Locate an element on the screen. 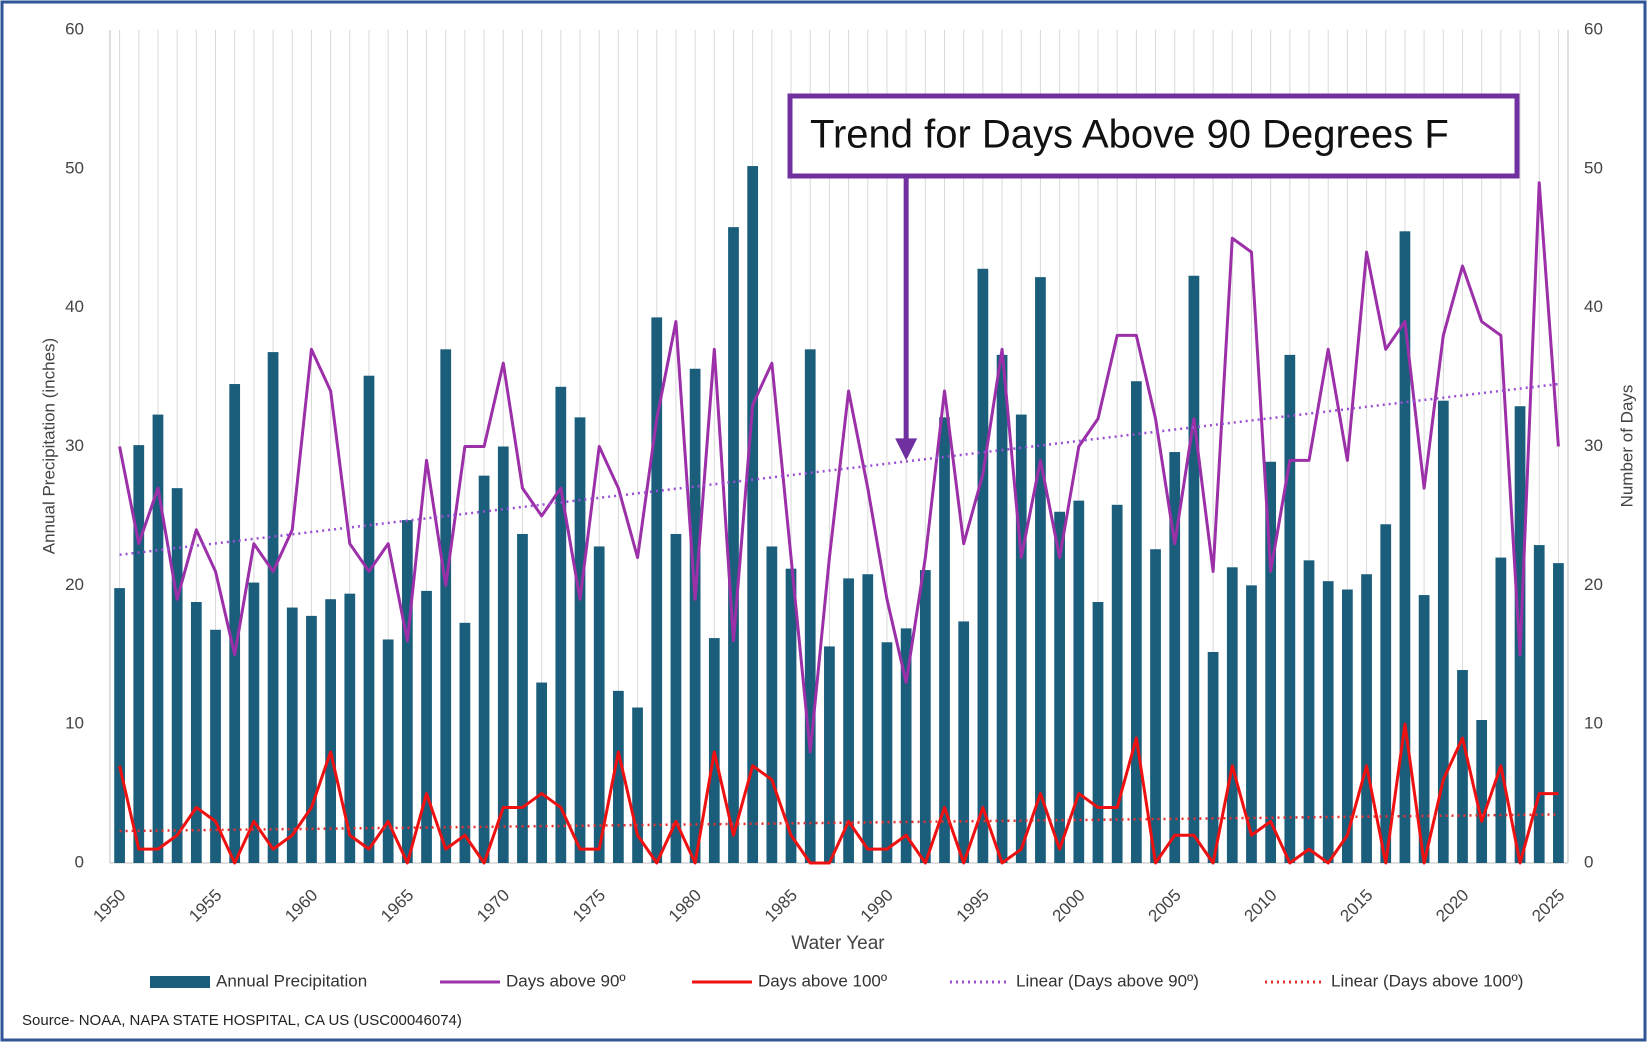  y-tick-label: 50 is located at coordinates (74, 167).